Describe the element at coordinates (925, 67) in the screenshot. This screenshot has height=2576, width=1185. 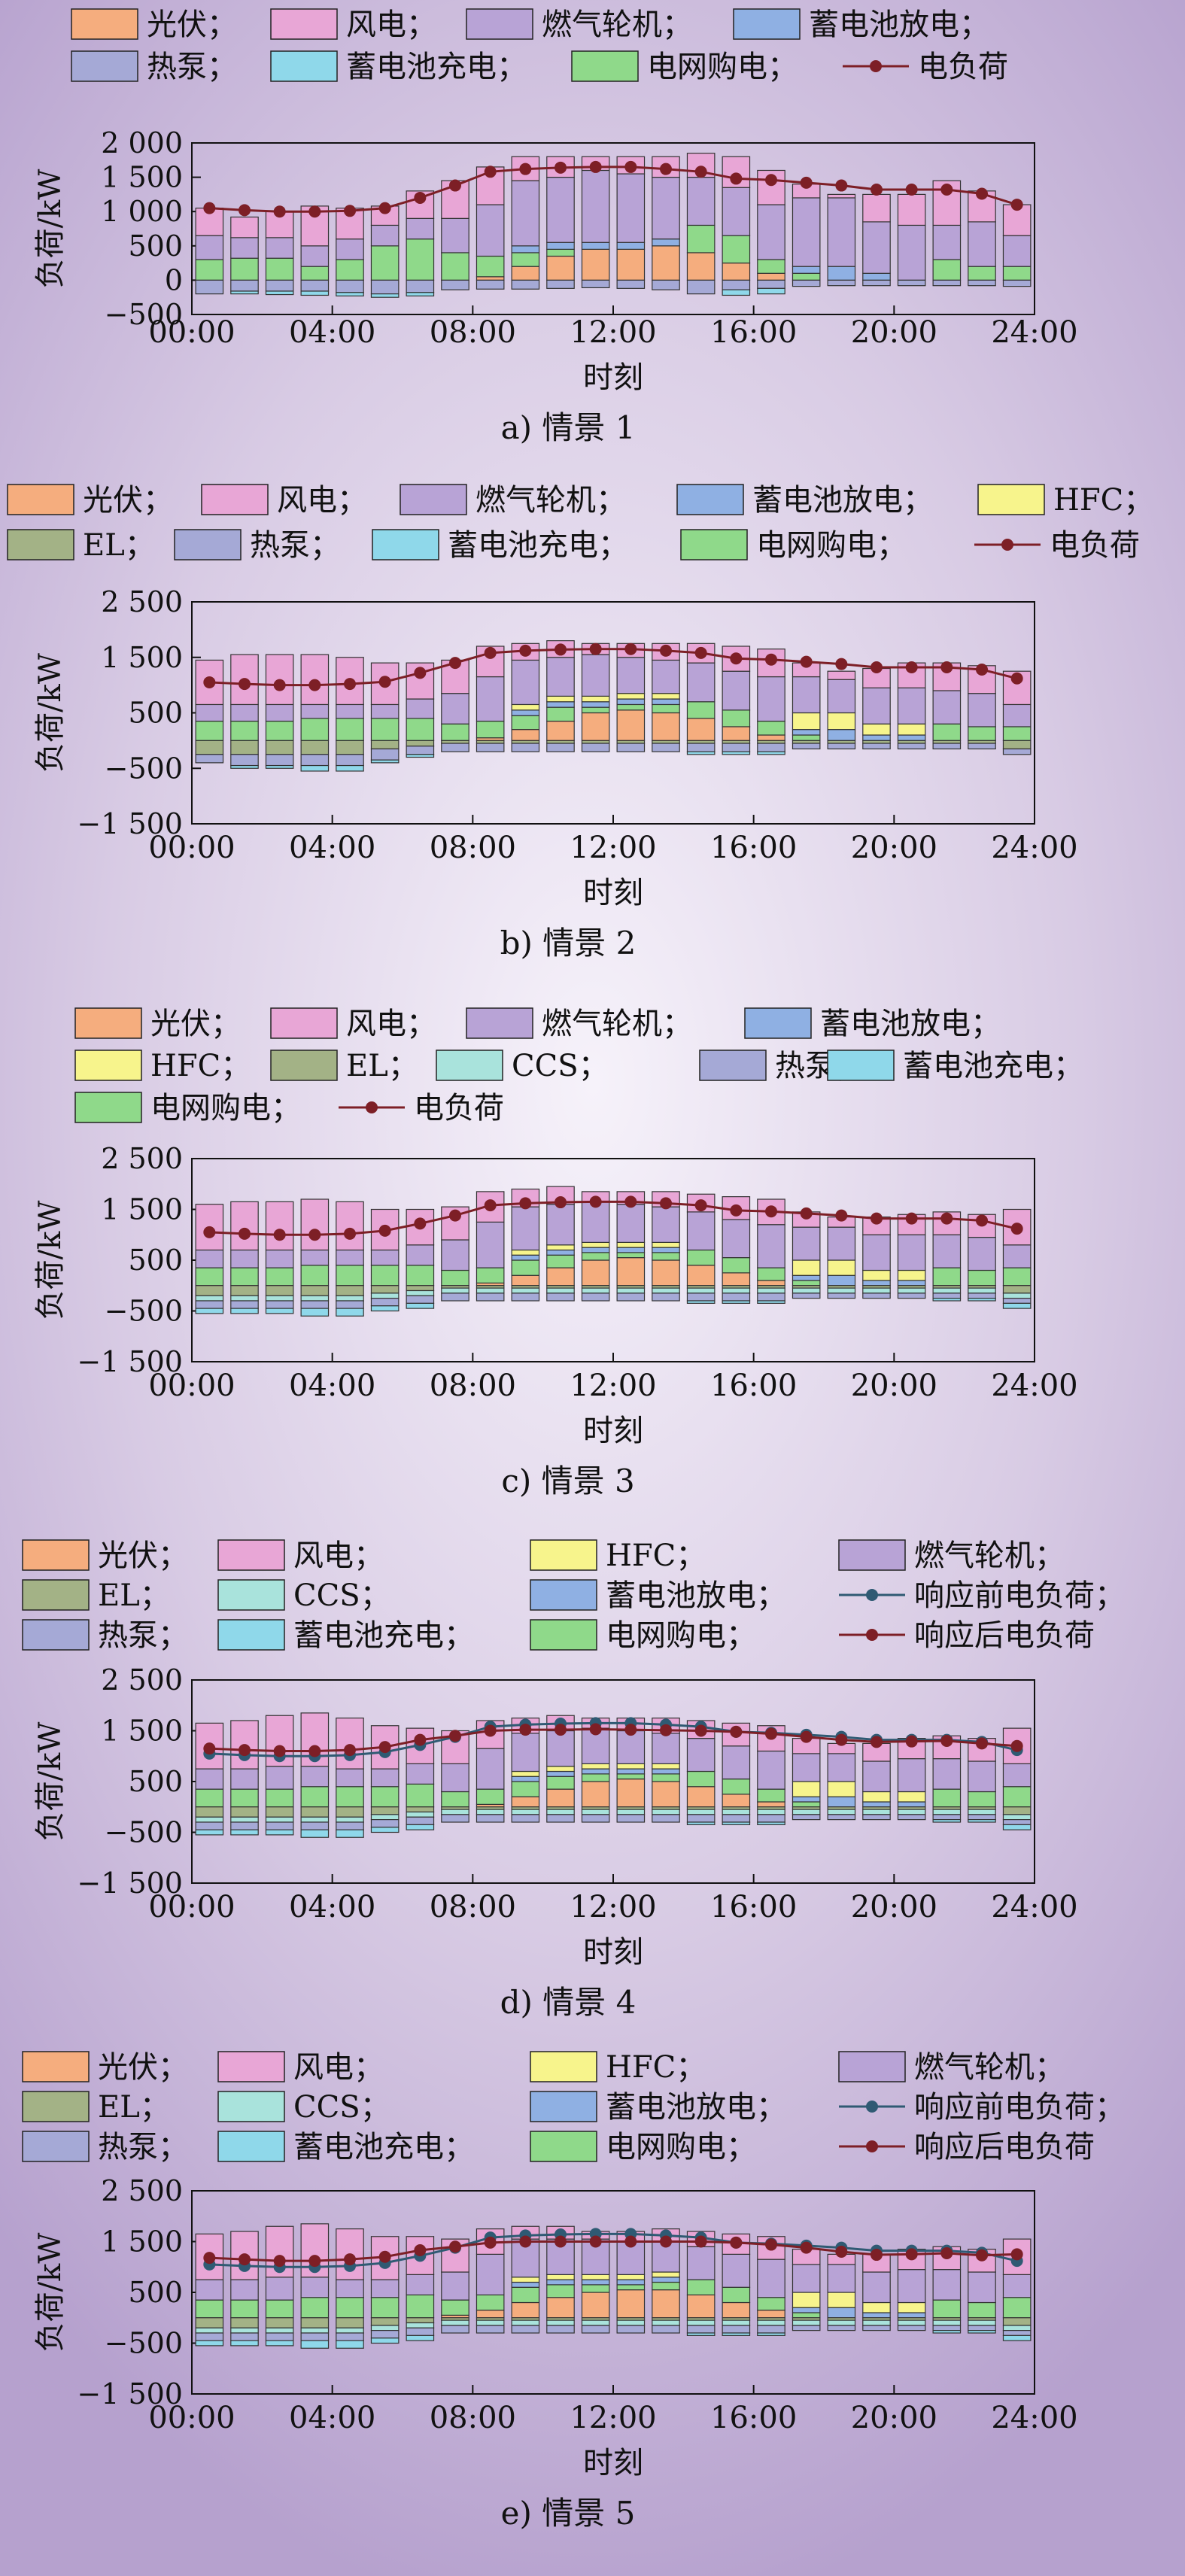
I see `legend-item-load: 电负荷` at that location.